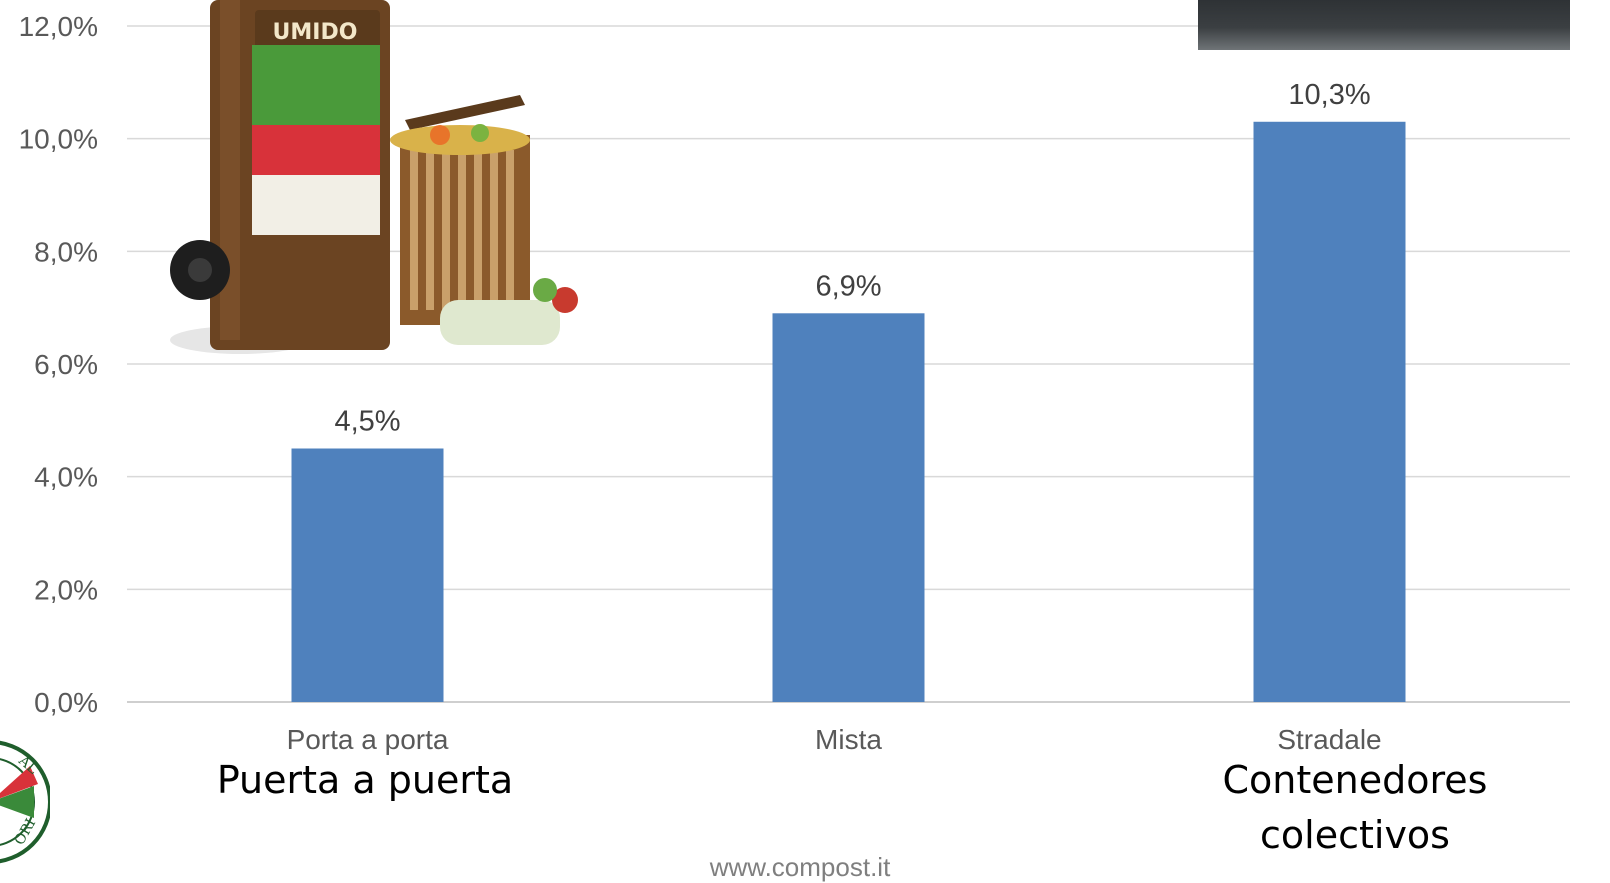 This screenshot has width=1610, height=883. I want to click on category-label: Porta a porta, so click(368, 739).